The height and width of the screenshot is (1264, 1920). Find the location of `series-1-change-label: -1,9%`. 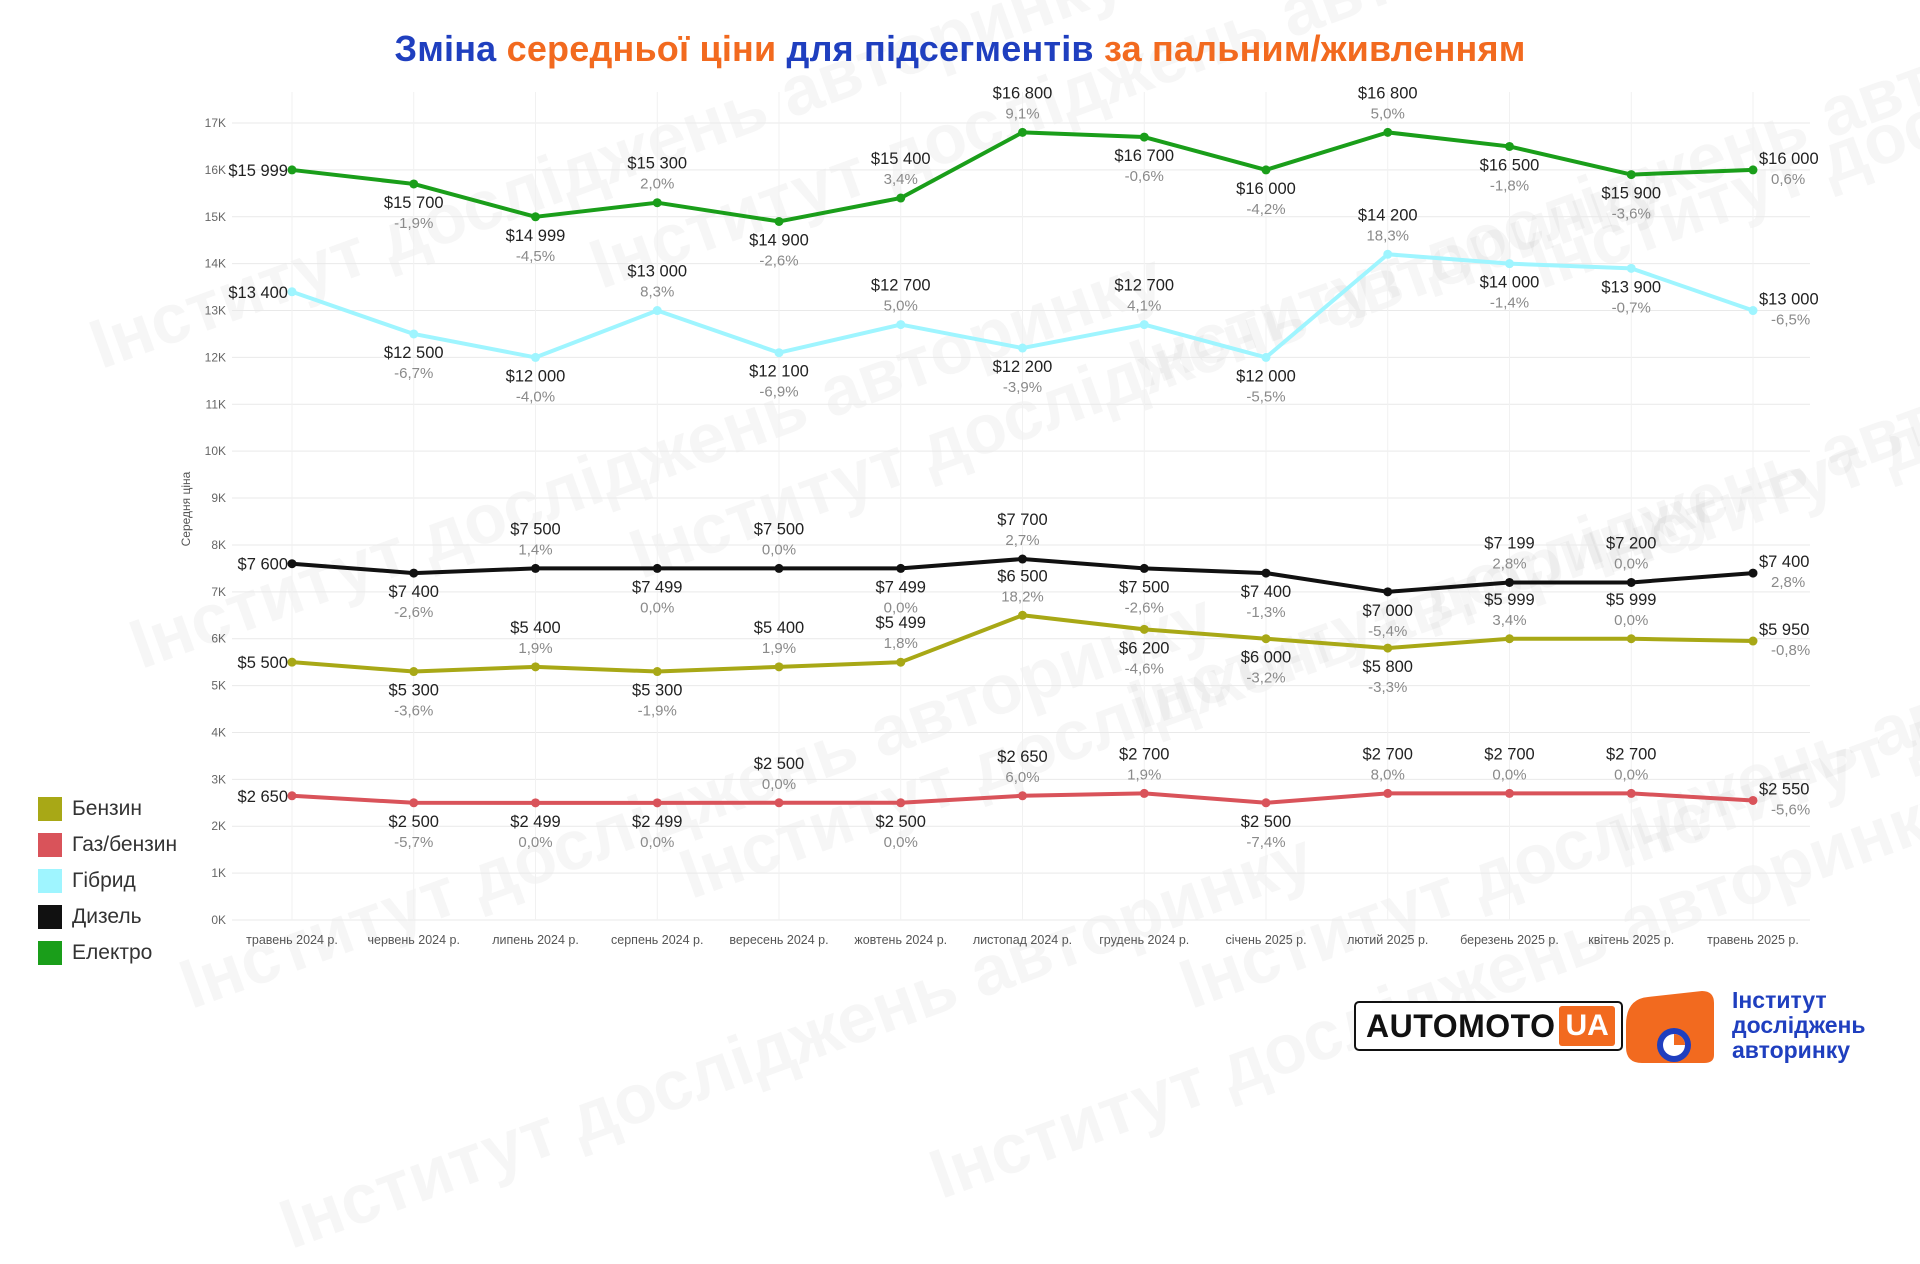

series-1-change-label: -1,9% is located at coordinates (657, 711).